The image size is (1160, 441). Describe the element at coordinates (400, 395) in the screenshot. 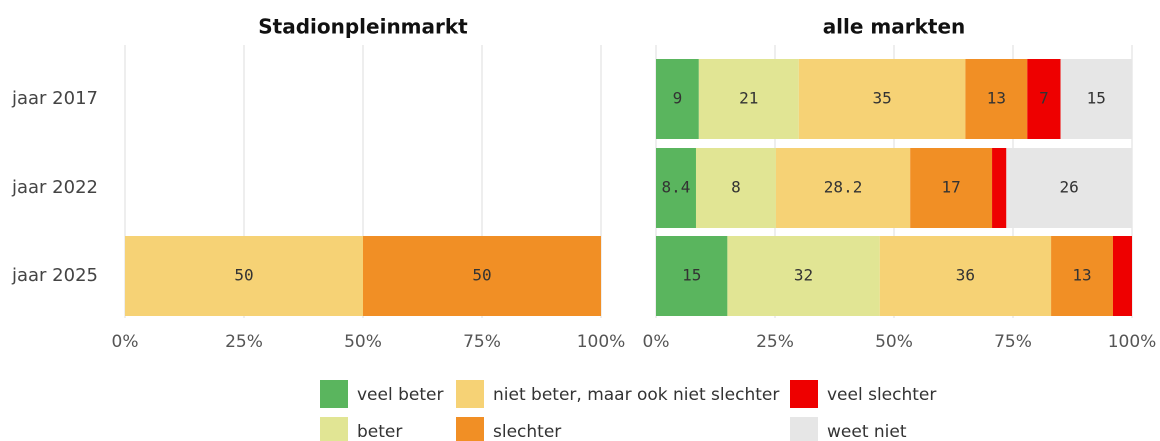

I see `legend-label: veel beter` at that location.